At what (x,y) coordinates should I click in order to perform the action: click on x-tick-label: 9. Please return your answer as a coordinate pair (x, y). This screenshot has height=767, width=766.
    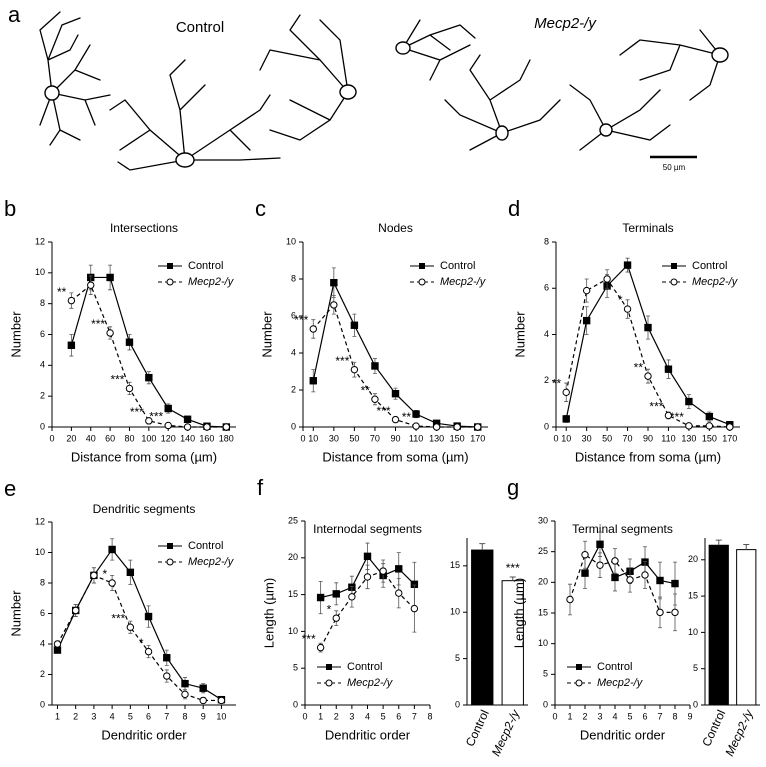
    Looking at the image, I should click on (689, 716).